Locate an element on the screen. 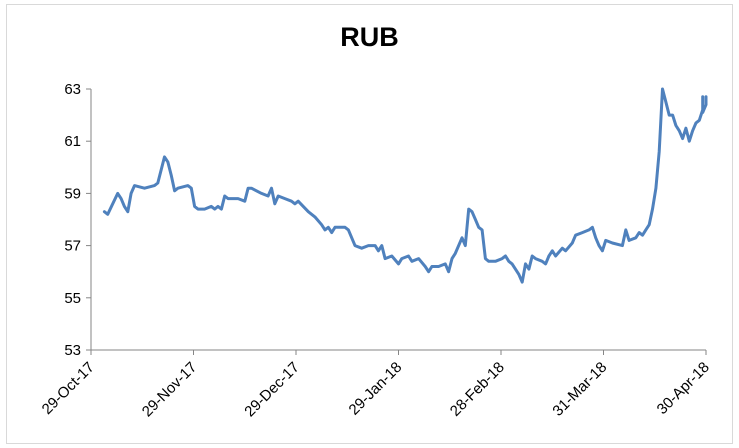 This screenshot has height=448, width=739. y-tick-label: 53 is located at coordinates (72, 350).